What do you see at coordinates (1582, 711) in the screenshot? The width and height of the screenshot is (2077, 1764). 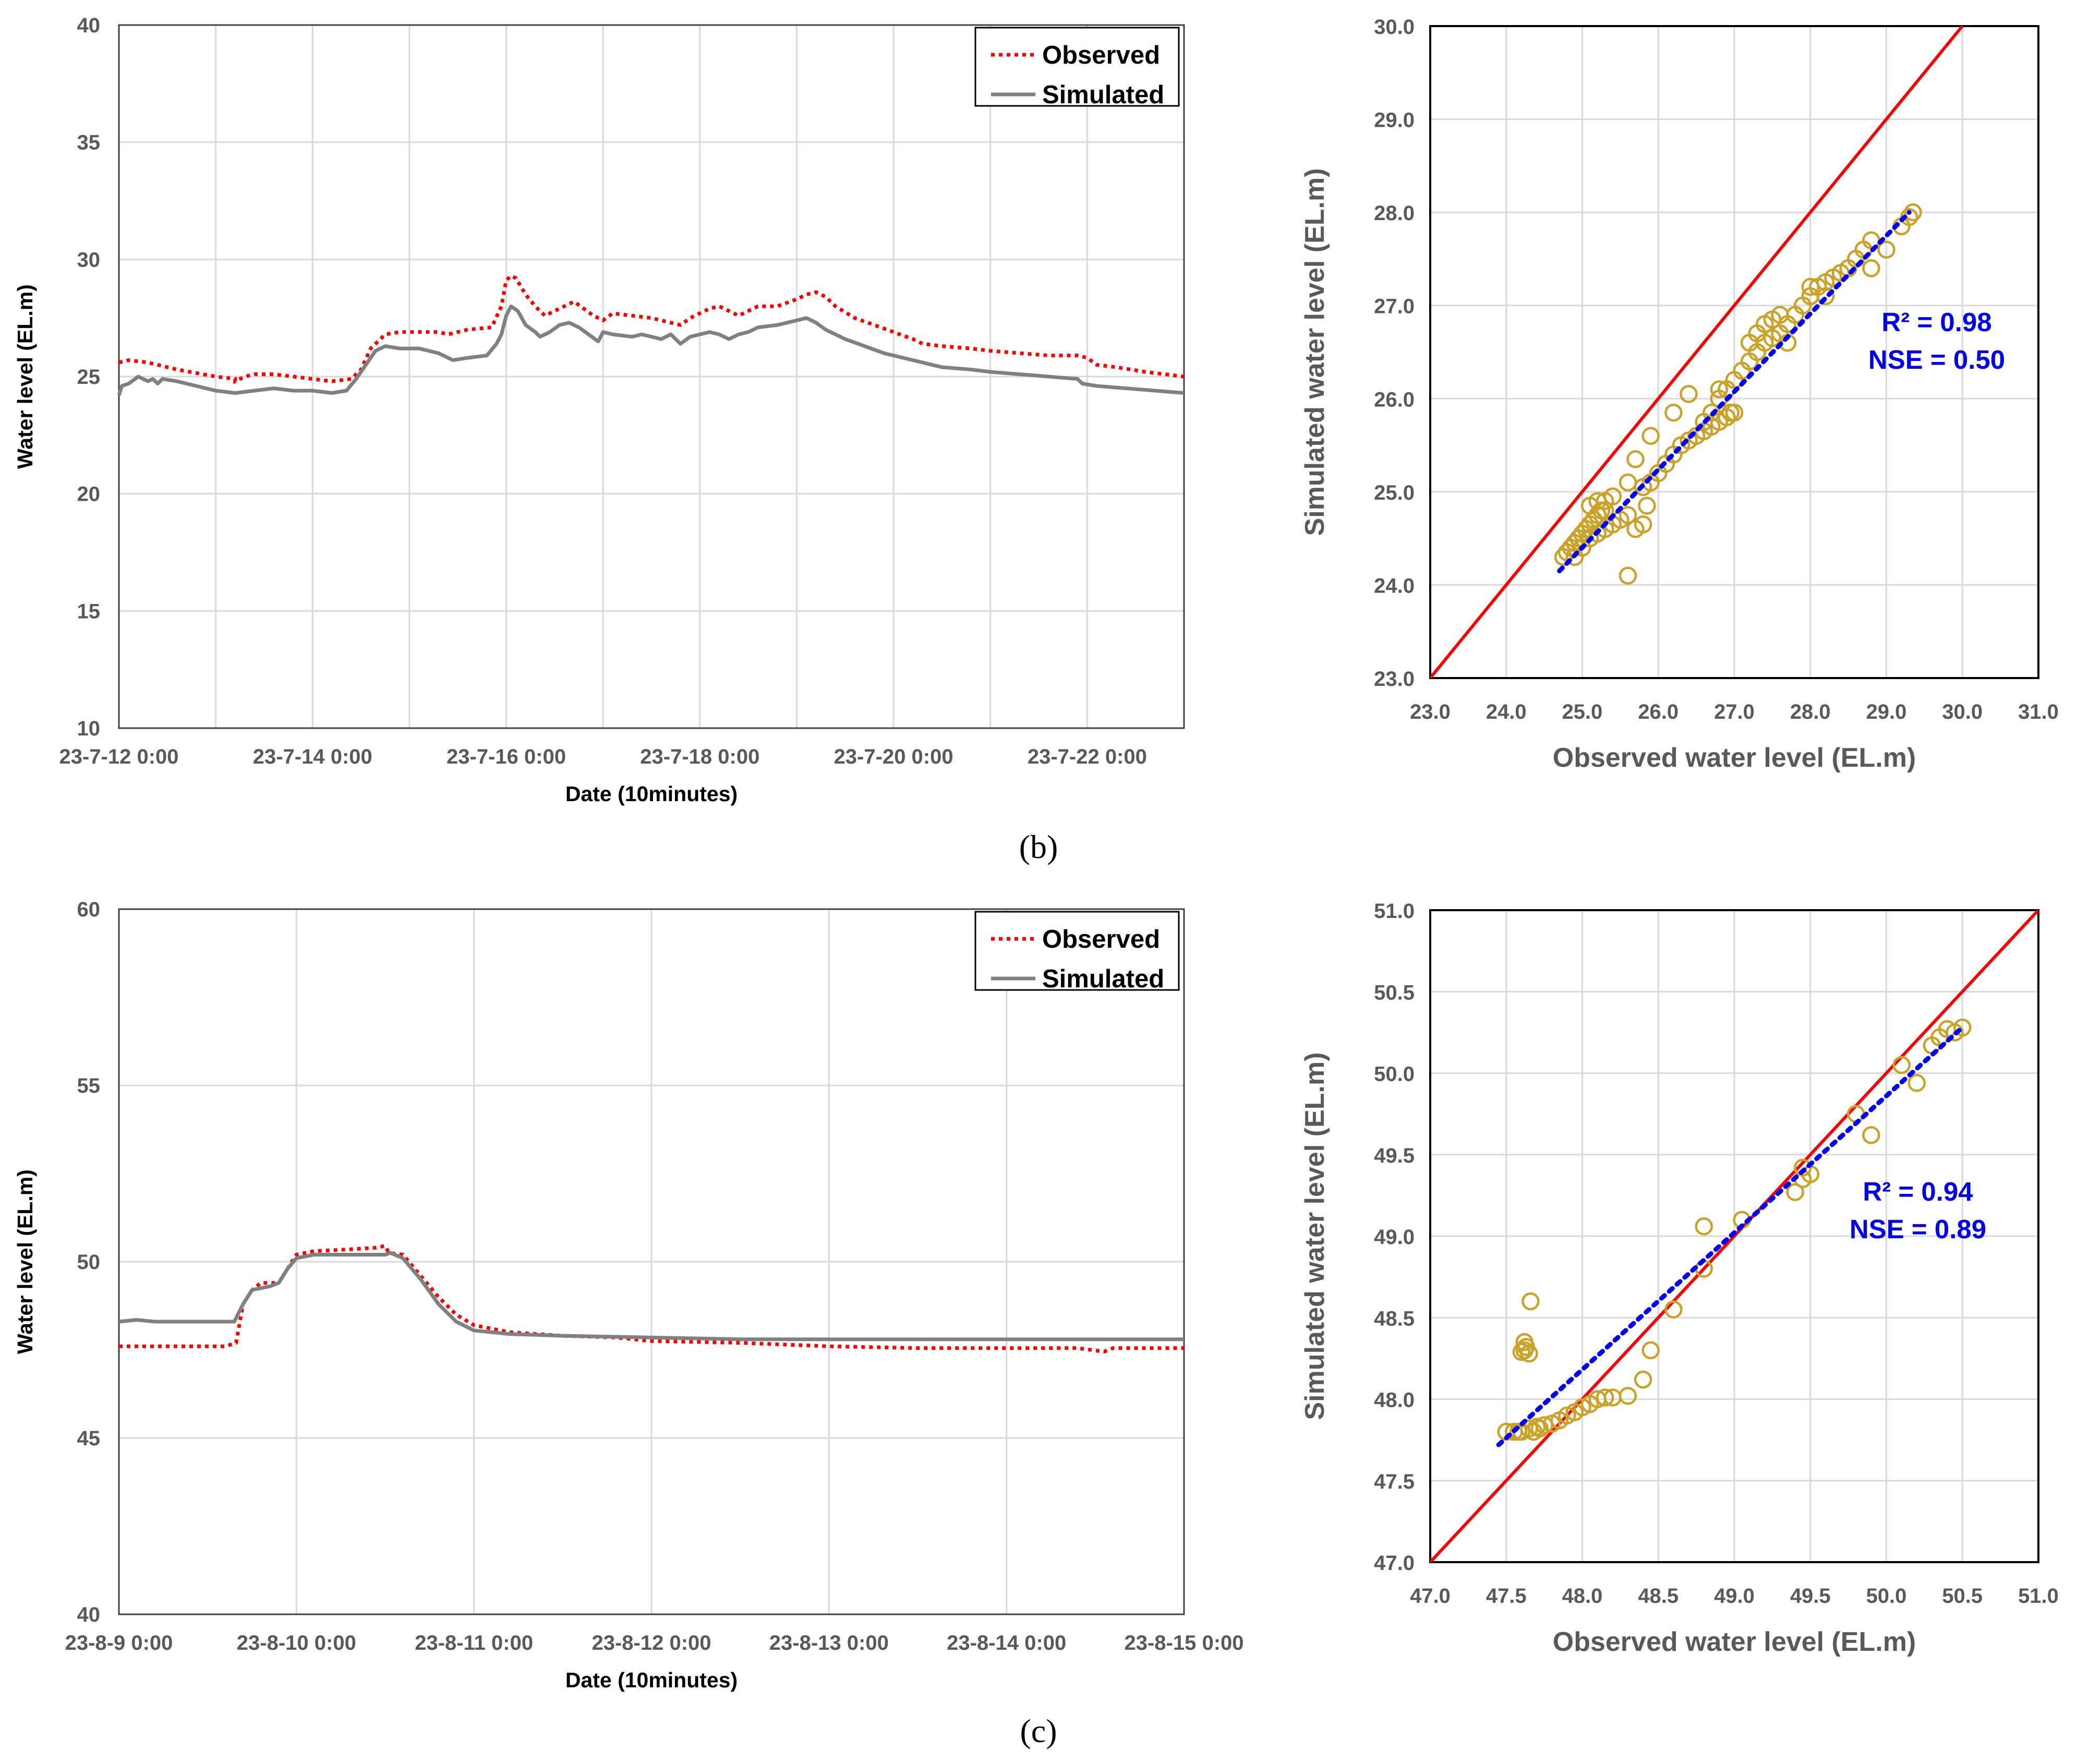 I see `x-tick-label: 25.0` at bounding box center [1582, 711].